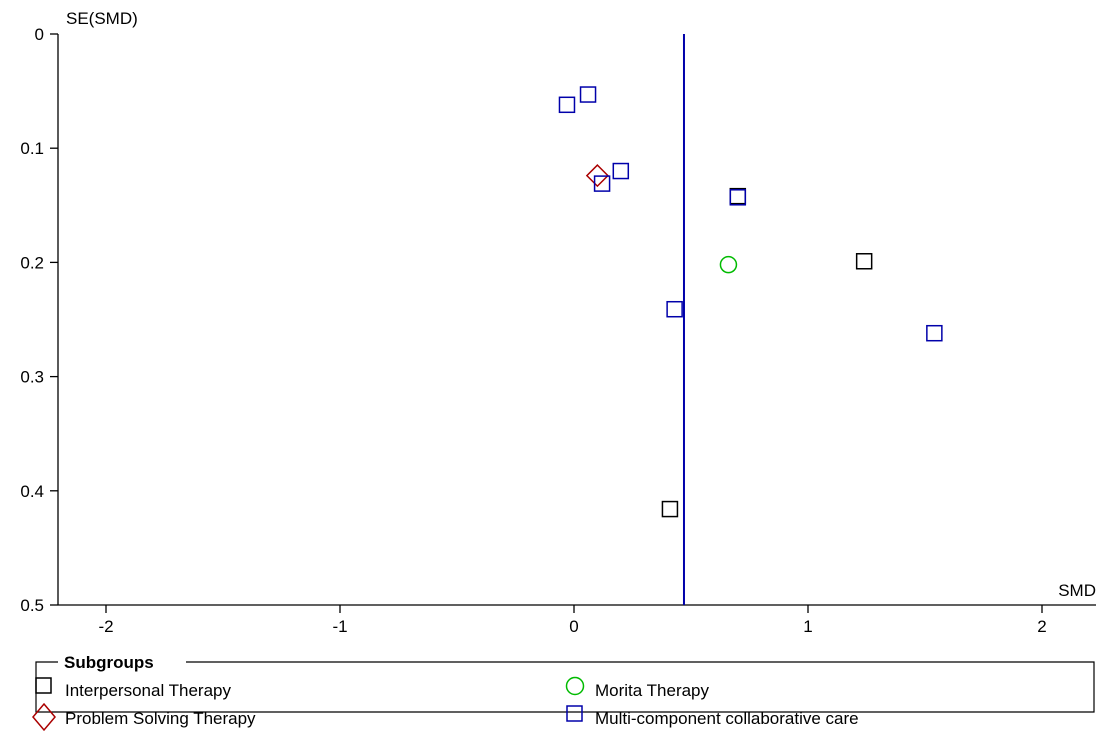 The width and height of the screenshot is (1102, 740). Describe the element at coordinates (1077, 590) in the screenshot. I see `x-axis-label: SMD` at that location.